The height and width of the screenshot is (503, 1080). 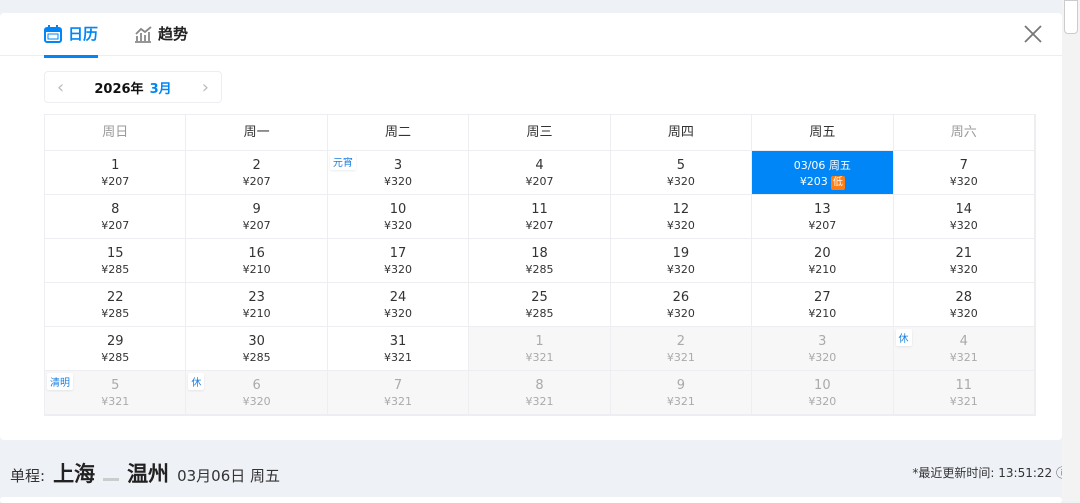 What do you see at coordinates (540, 217) in the screenshot?
I see `day-cell: 11 ¥207` at bounding box center [540, 217].